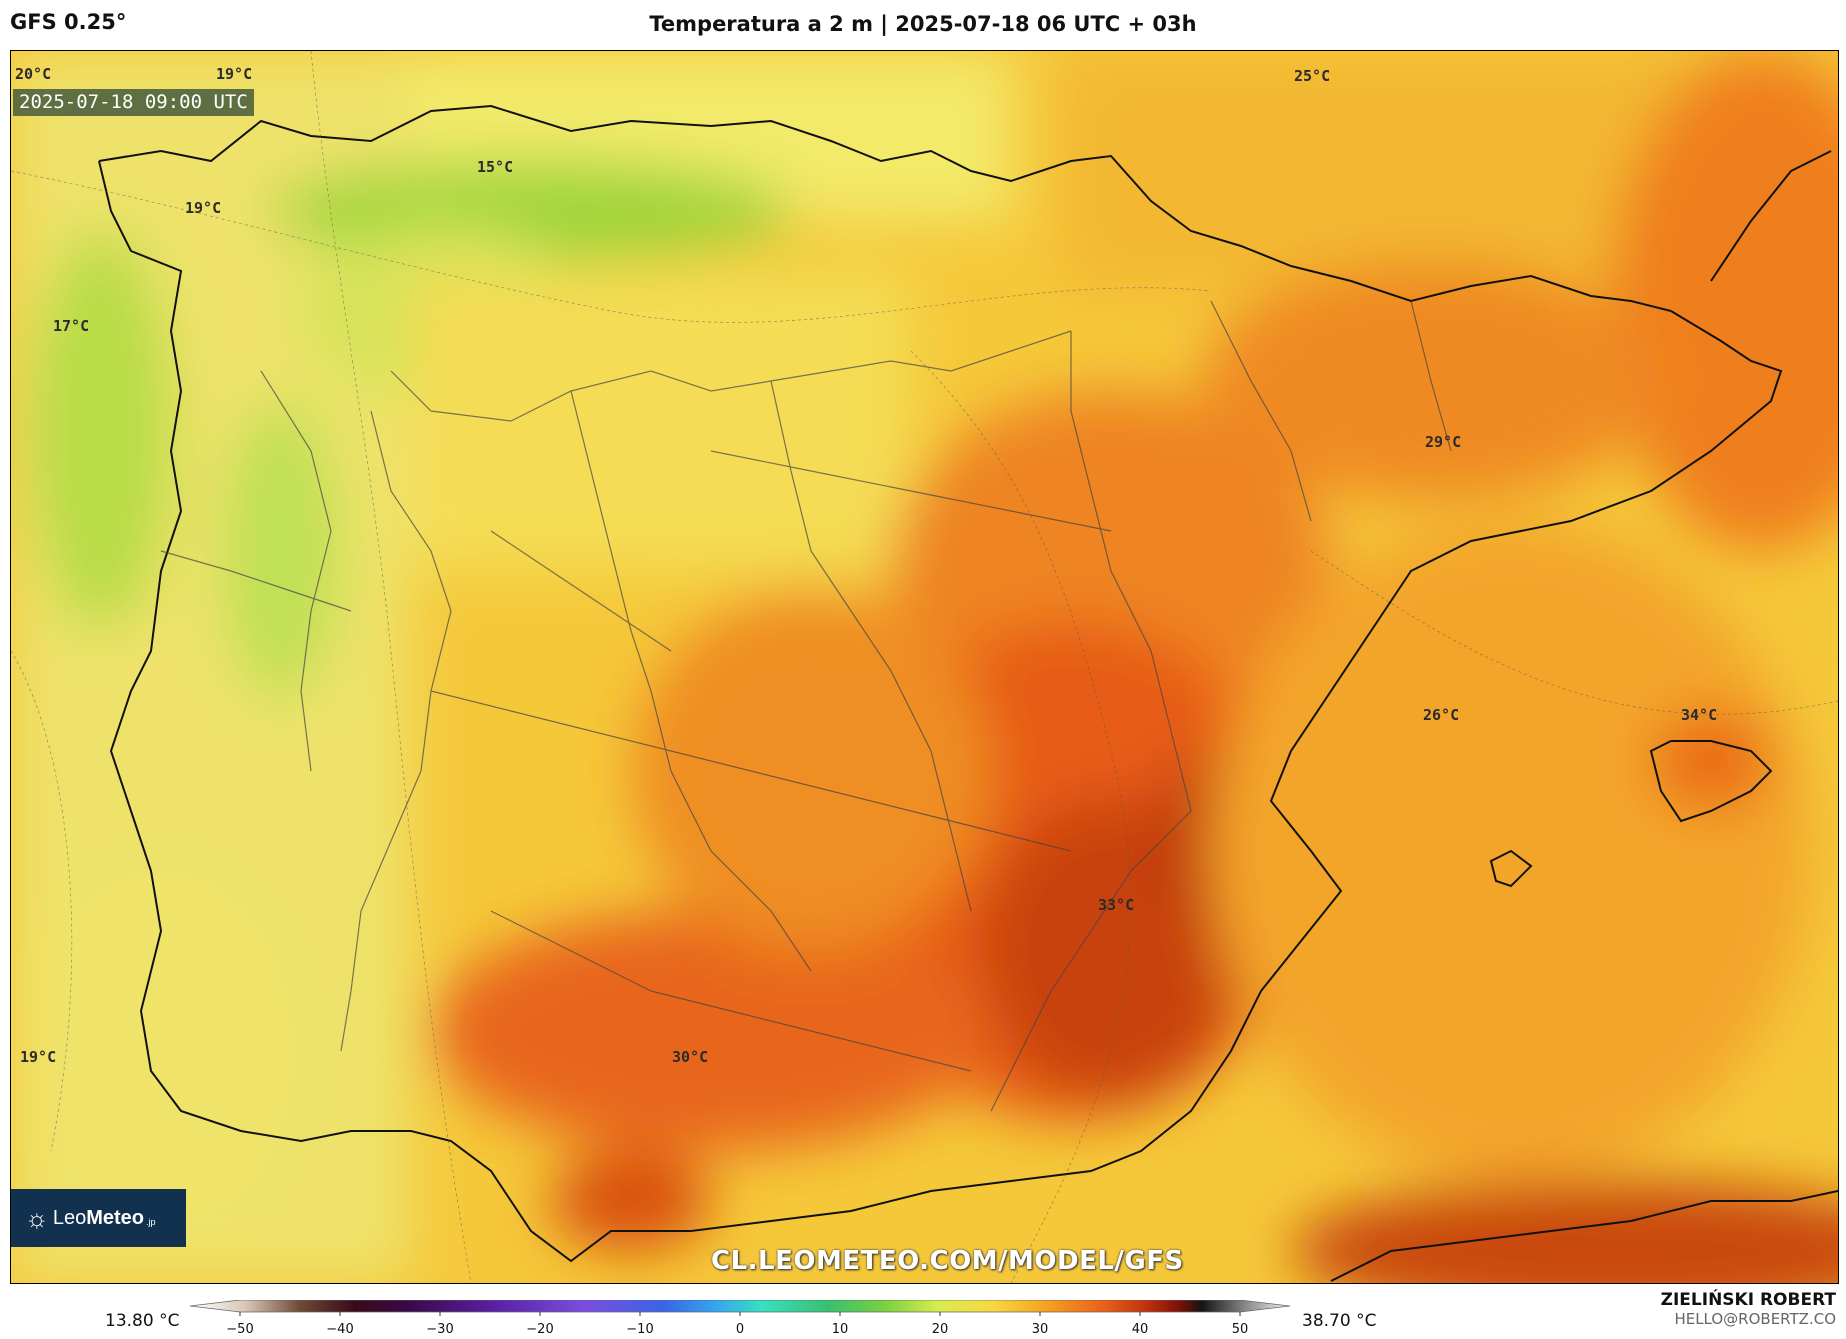 The width and height of the screenshot is (1846, 1339). I want to click on temp-label: 17°C, so click(71, 326).